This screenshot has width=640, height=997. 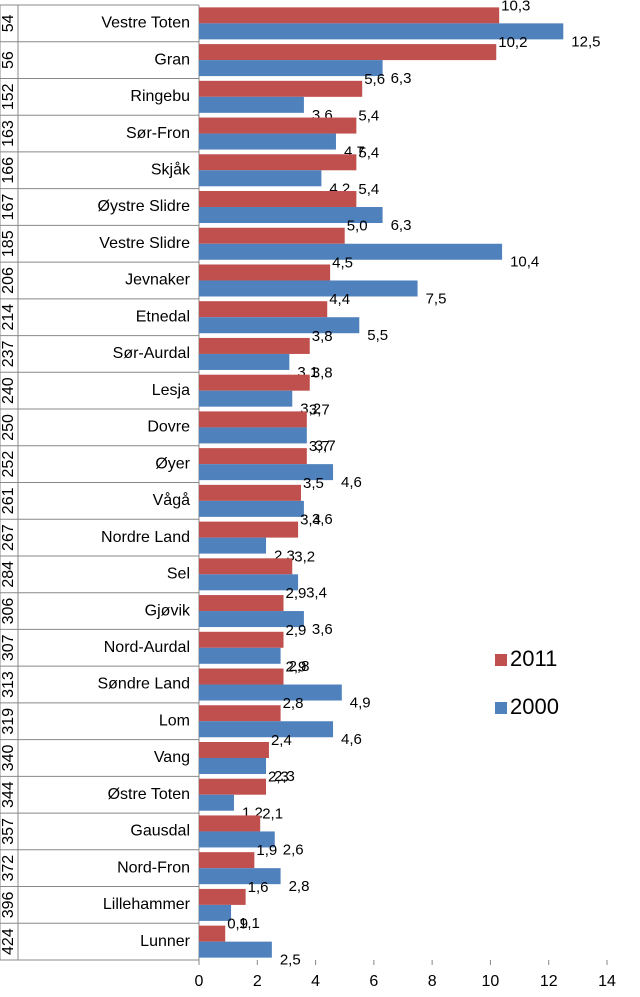 What do you see at coordinates (8, 684) in the screenshot?
I see `rank-label: 313` at bounding box center [8, 684].